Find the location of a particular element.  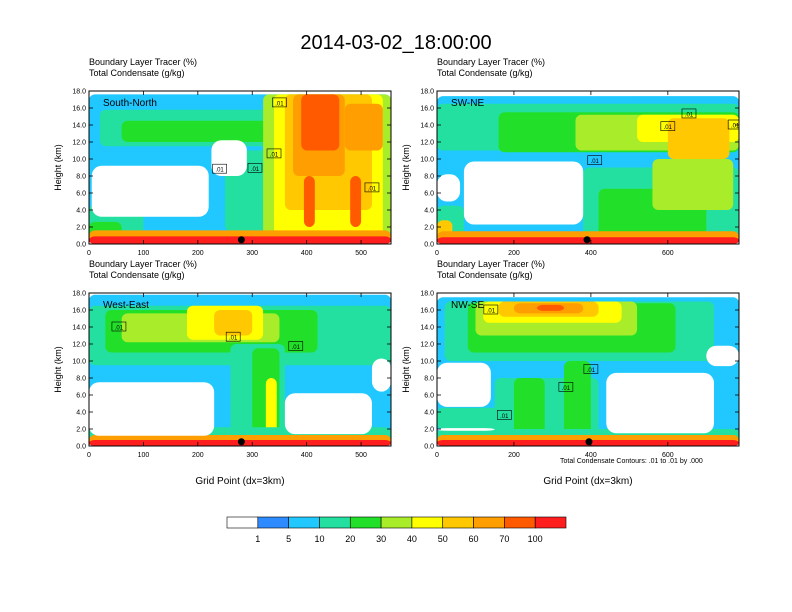

x-tick-label: 600 is located at coordinates (668, 455).